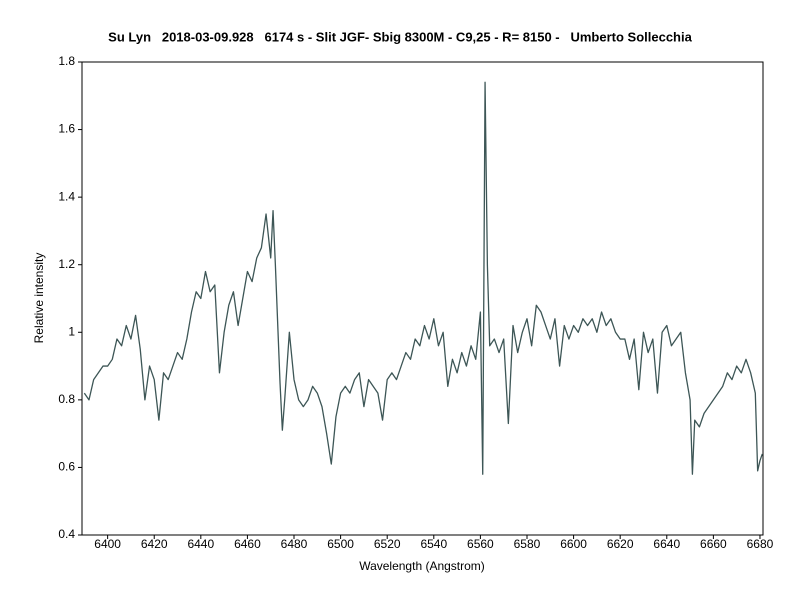  Describe the element at coordinates (66, 61) in the screenshot. I see `y-tick-label: 1.8` at that location.